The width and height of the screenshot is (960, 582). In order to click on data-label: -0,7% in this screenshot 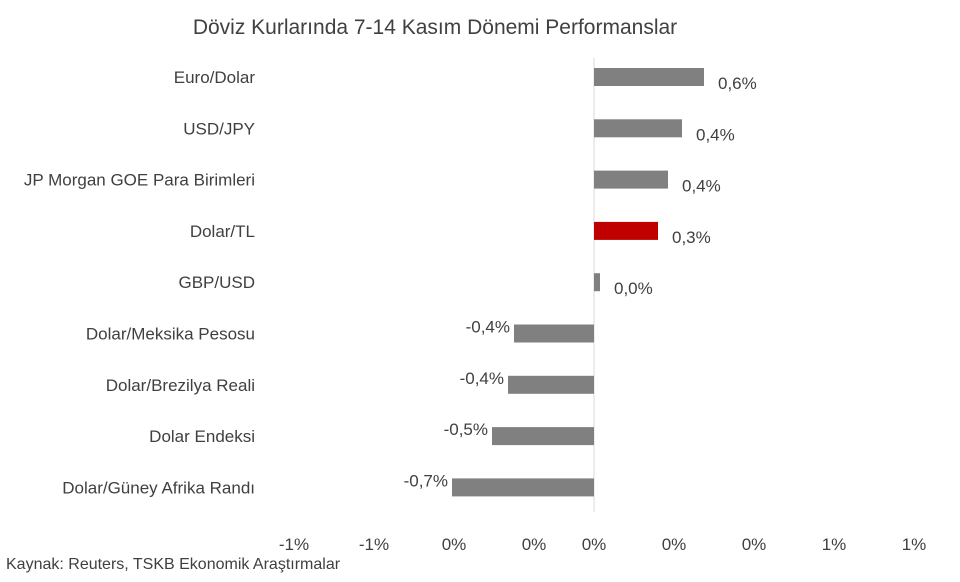, I will do `click(426, 480)`.